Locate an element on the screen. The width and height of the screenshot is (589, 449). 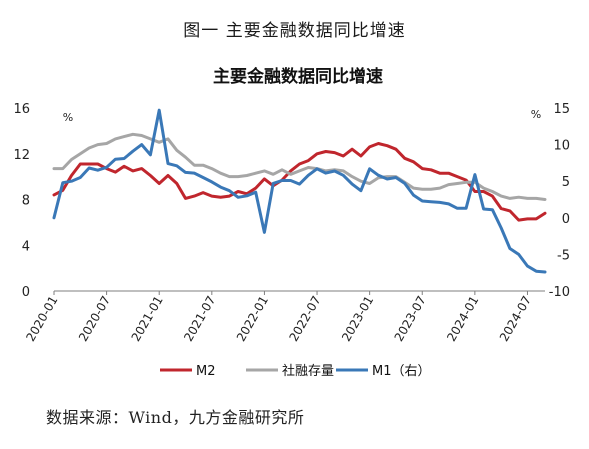
left-axis-tick-label: 4 is located at coordinates (26, 246).